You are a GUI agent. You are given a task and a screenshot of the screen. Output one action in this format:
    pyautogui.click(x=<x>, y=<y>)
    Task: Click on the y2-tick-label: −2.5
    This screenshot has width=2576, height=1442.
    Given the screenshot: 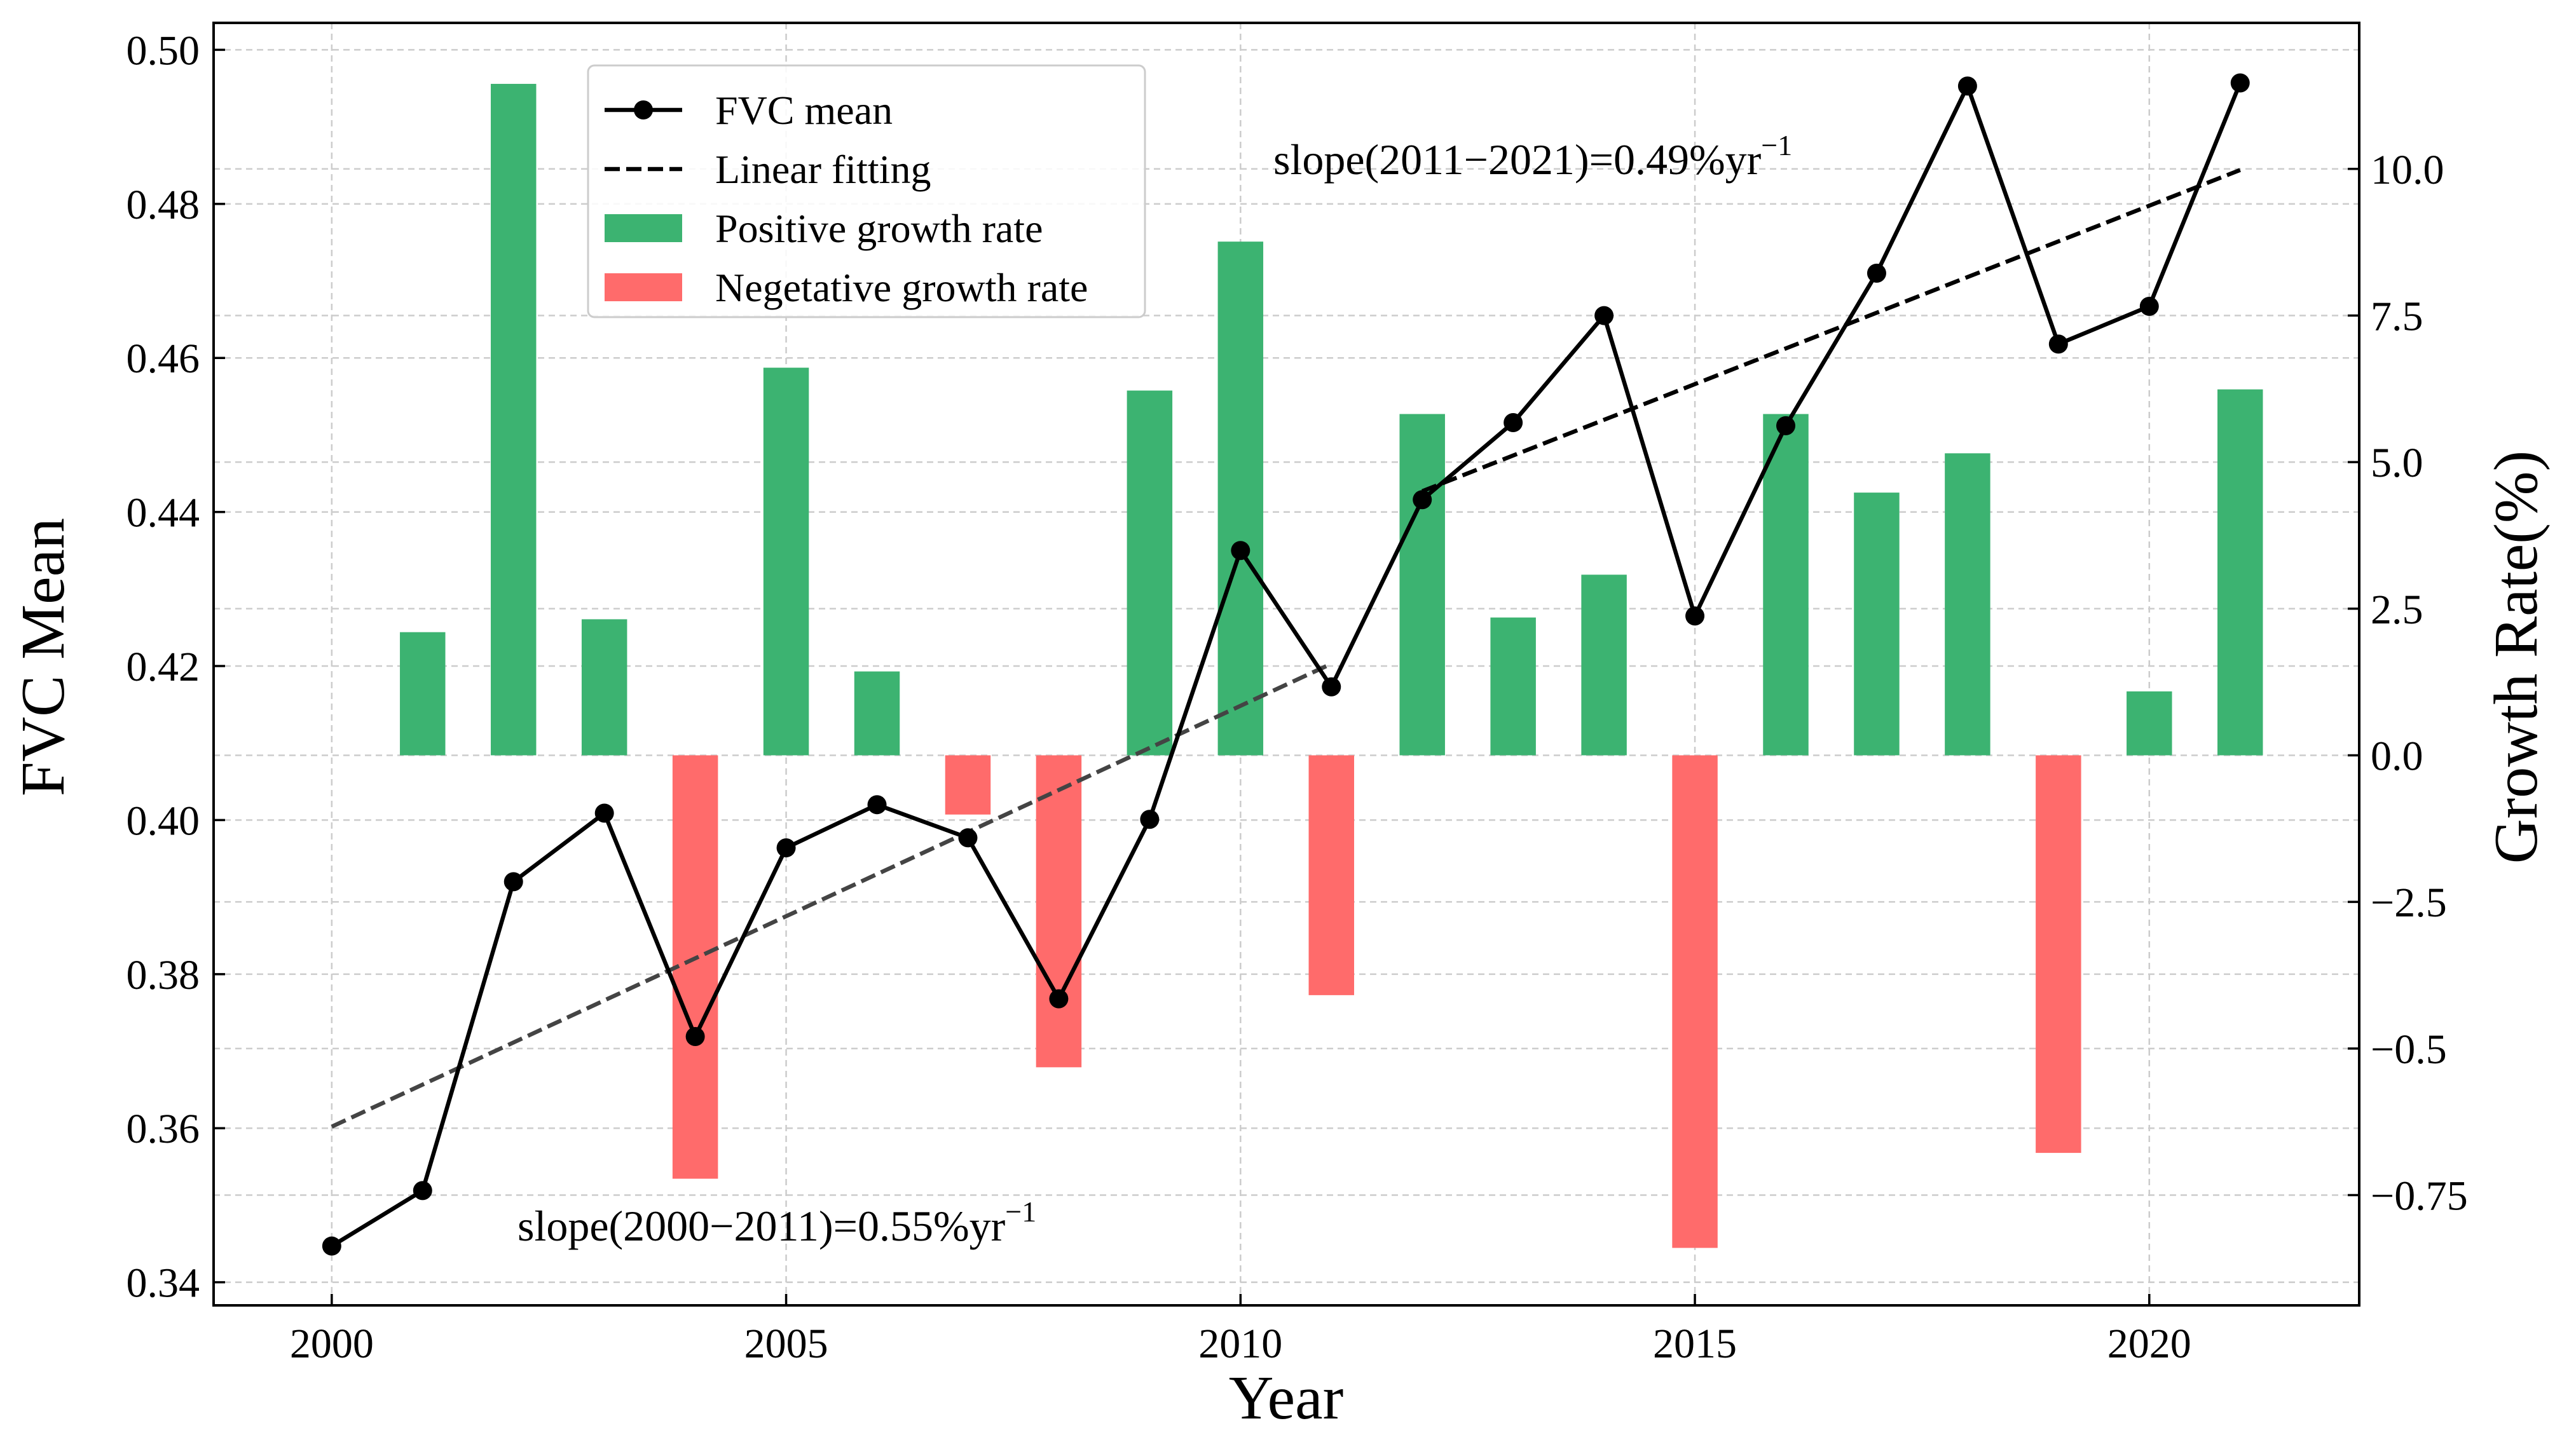 What is the action you would take?
    pyautogui.click(x=2409, y=903)
    